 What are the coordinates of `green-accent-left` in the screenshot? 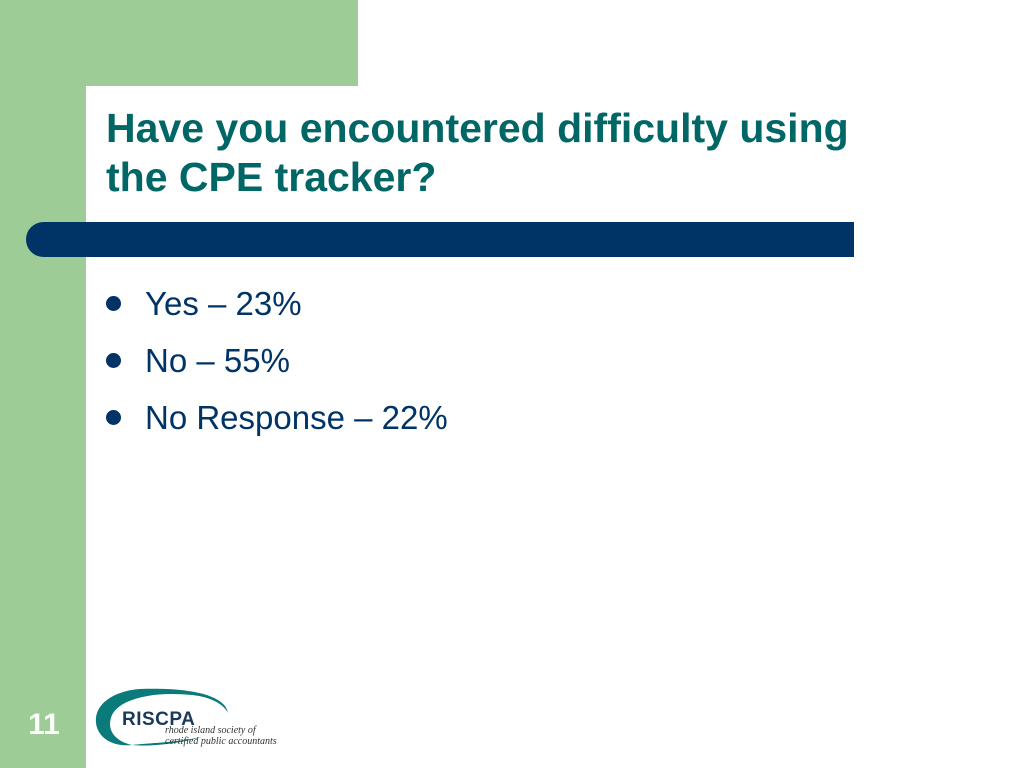 It's located at (43, 384).